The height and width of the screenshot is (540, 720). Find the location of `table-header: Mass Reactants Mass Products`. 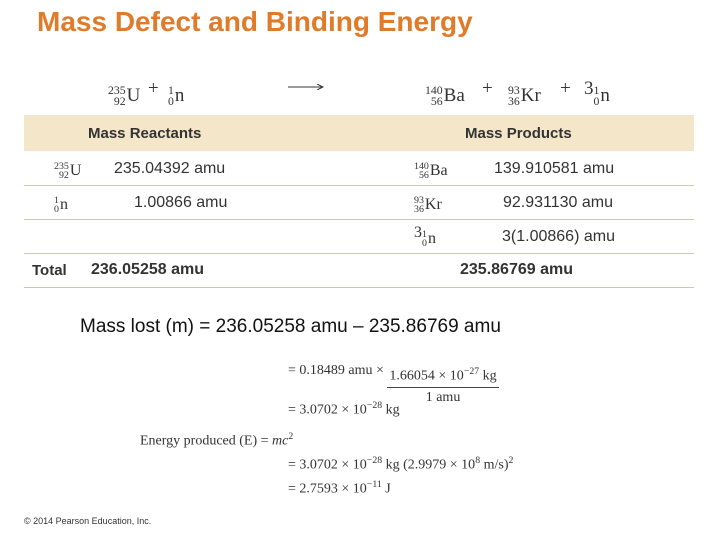

table-header: Mass Reactants Mass Products is located at coordinates (359, 133).